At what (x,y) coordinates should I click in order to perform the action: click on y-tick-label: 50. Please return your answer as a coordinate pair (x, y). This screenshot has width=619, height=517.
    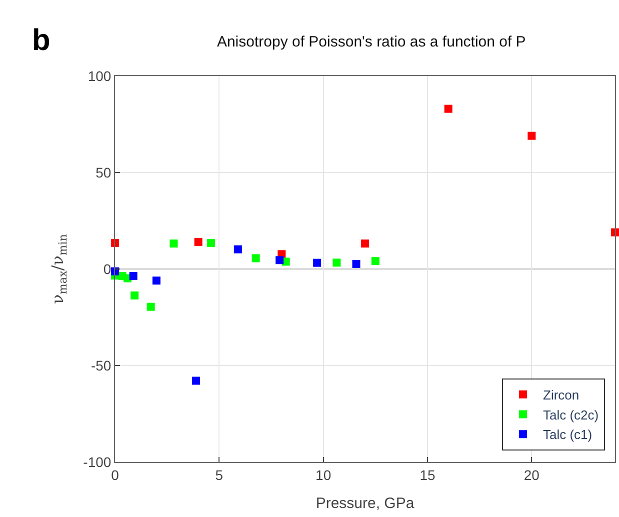
    Looking at the image, I should click on (104, 172).